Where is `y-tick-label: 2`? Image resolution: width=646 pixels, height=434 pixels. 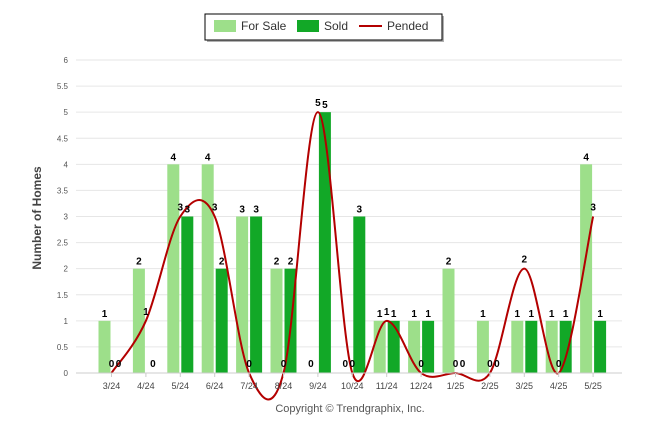
y-tick-label: 2 is located at coordinates (66, 269).